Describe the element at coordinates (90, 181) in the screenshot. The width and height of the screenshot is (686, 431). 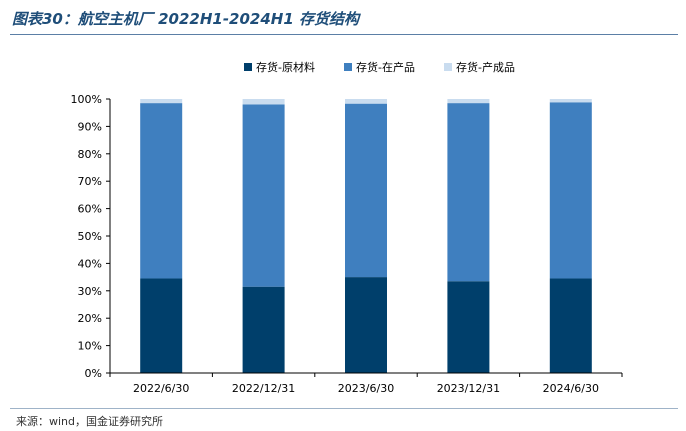
I see `y-tick-label: 70%` at that location.